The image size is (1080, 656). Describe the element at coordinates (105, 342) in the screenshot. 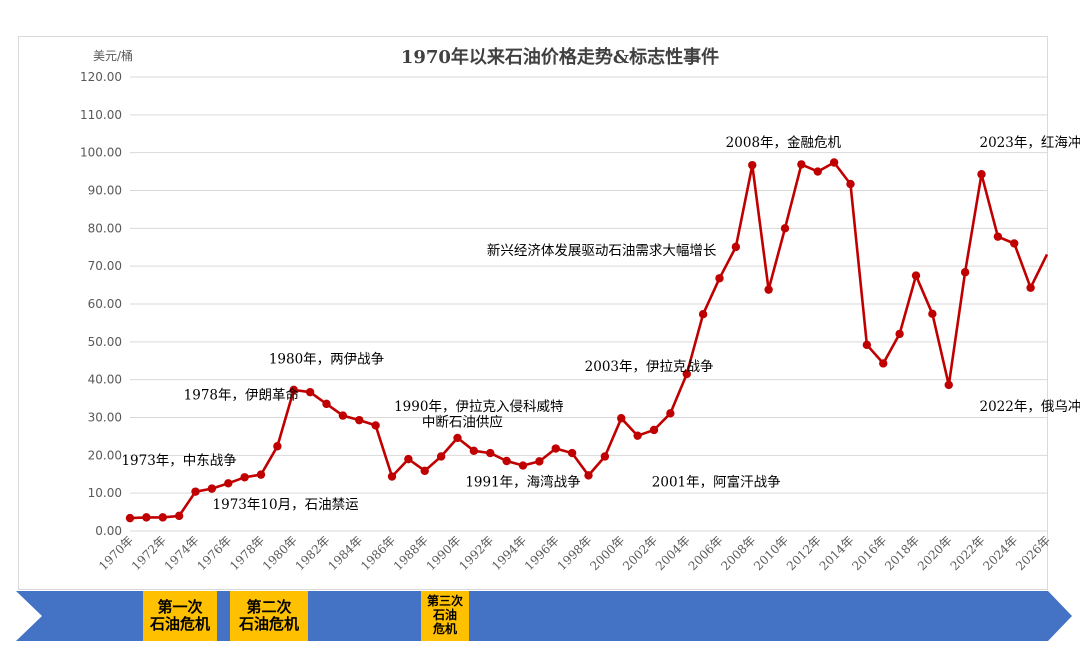

I see `y-tick-label: 50.00` at that location.